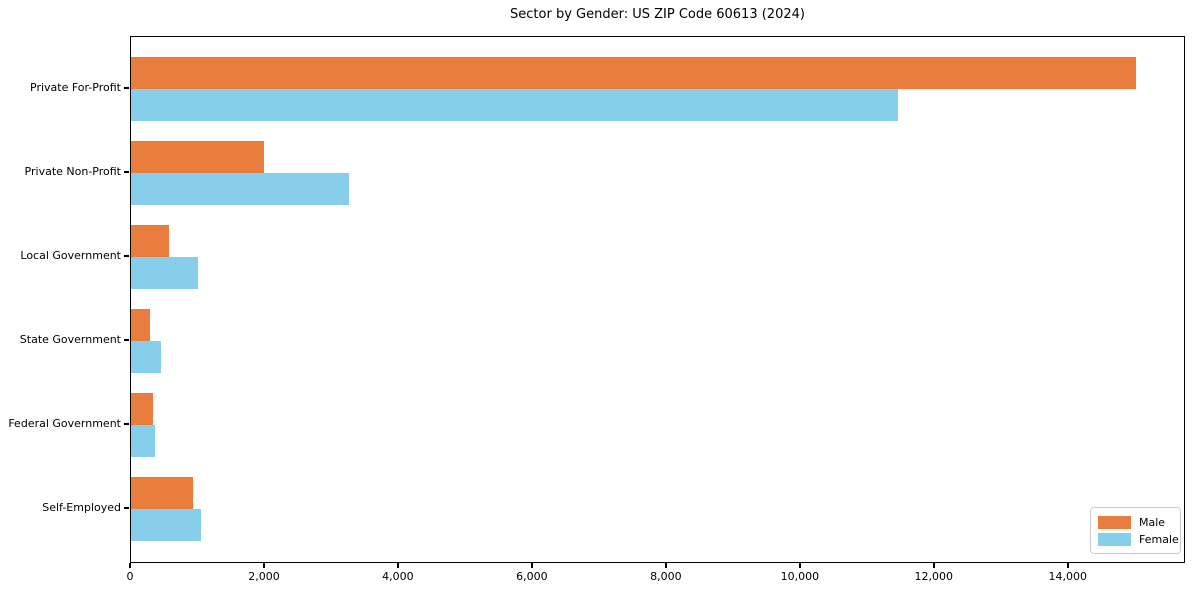 The height and width of the screenshot is (600, 1200). Describe the element at coordinates (1138, 539) in the screenshot. I see `legend-row-female: Female` at that location.